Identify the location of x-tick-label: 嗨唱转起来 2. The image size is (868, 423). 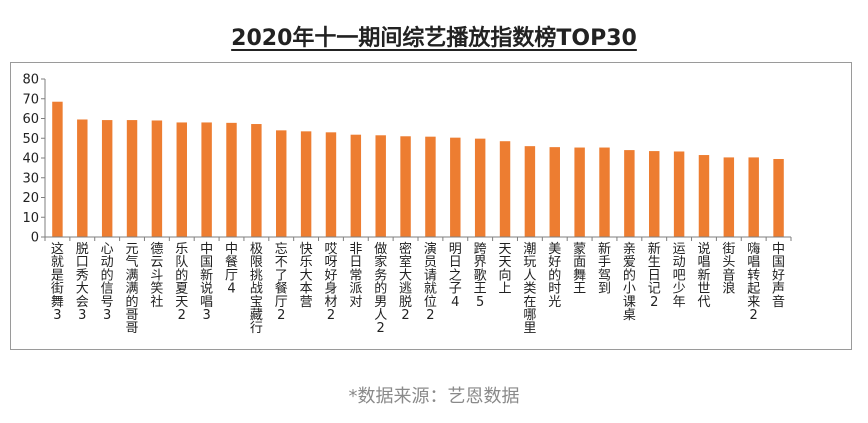
(753, 282).